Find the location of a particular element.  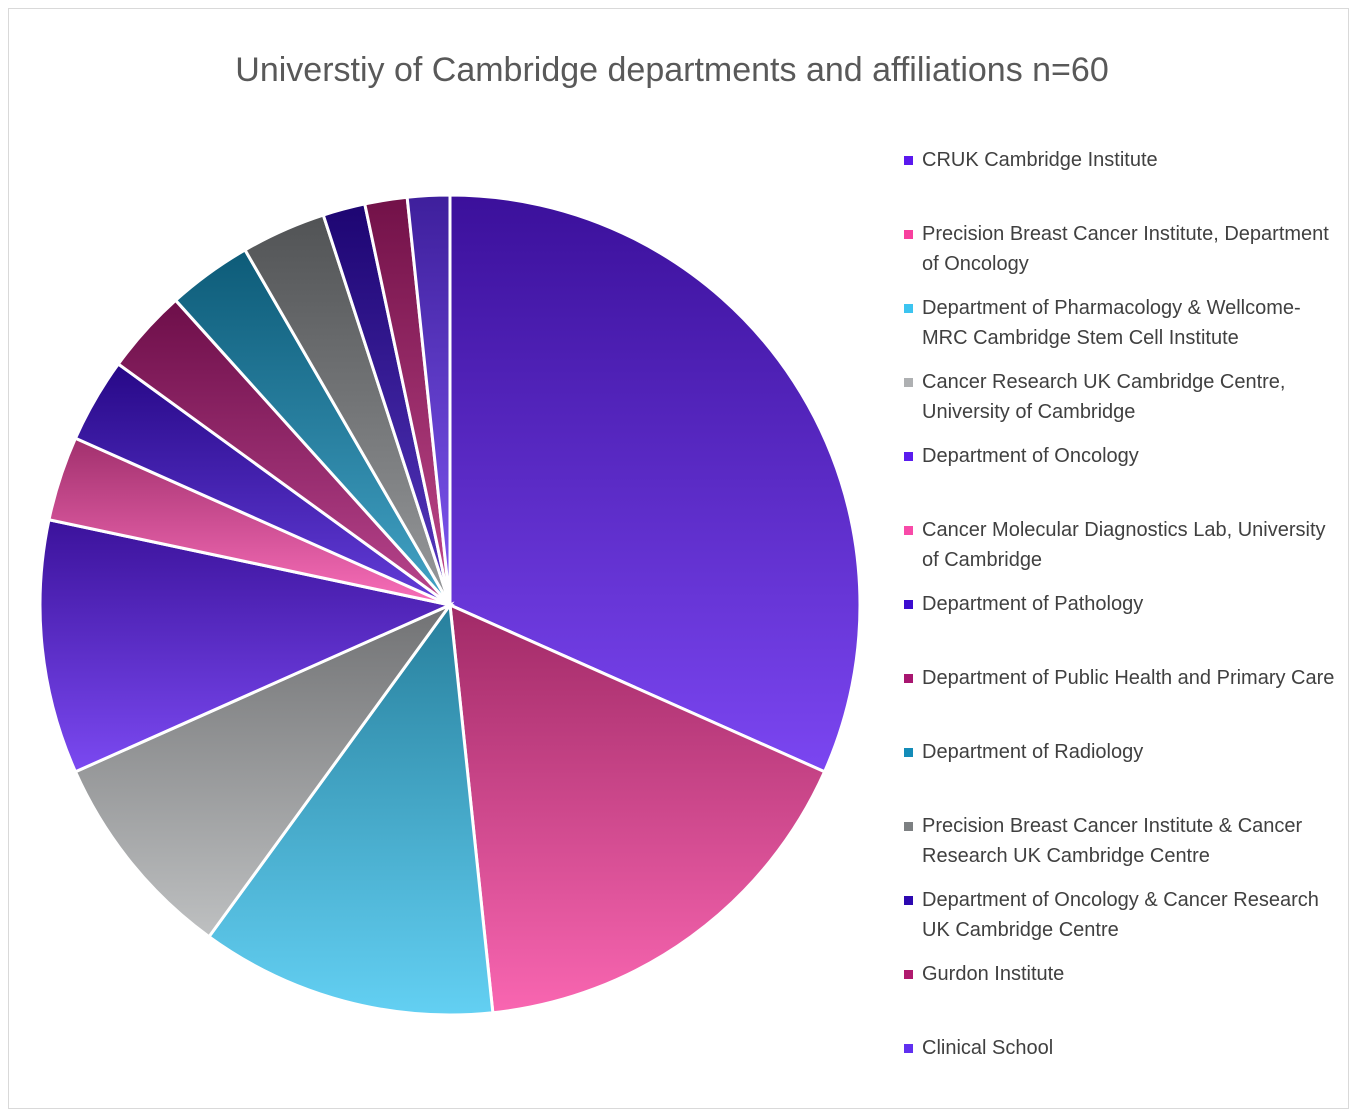

legend-label: Department of Pathology is located at coordinates (1033, 604).